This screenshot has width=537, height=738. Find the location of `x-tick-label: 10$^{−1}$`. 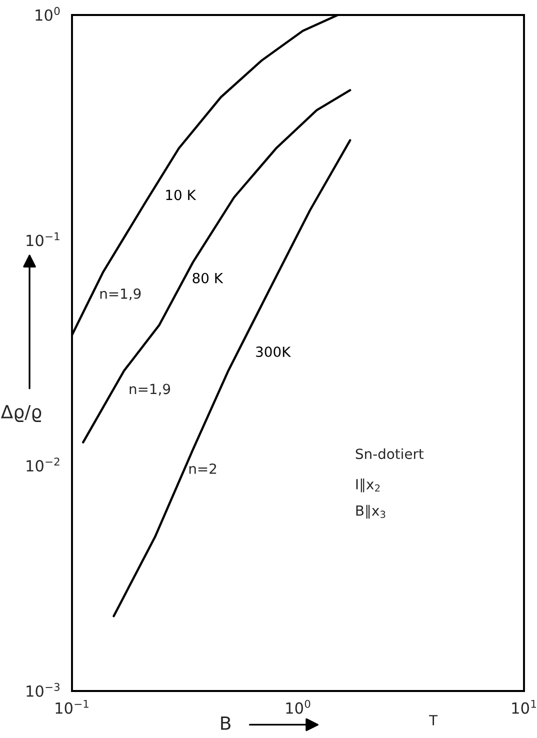

x-tick-label: 10$^{−1}$ is located at coordinates (72, 707).